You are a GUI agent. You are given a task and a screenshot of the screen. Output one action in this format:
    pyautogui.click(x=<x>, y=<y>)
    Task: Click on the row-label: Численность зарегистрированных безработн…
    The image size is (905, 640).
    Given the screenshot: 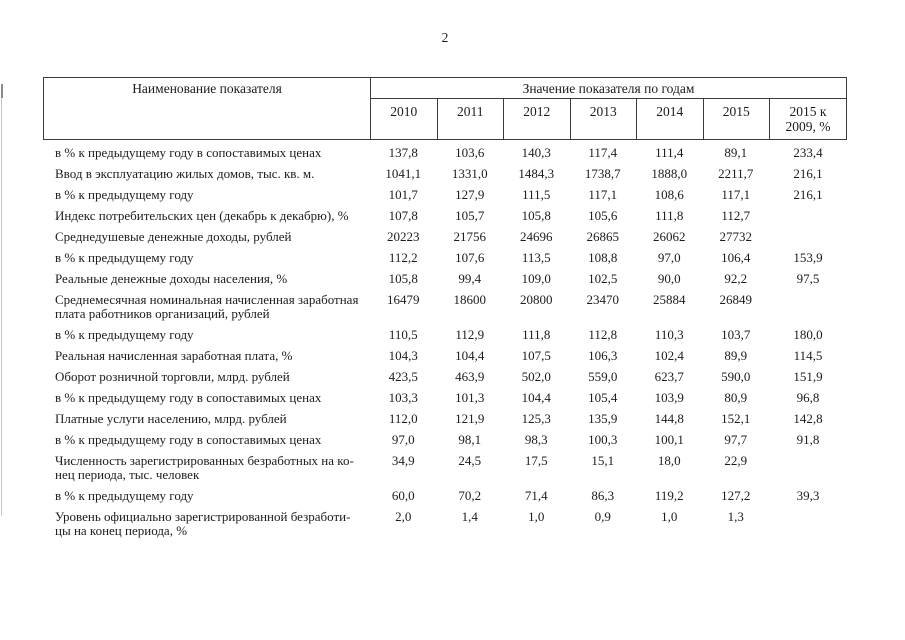 What is the action you would take?
    pyautogui.click(x=204, y=467)
    